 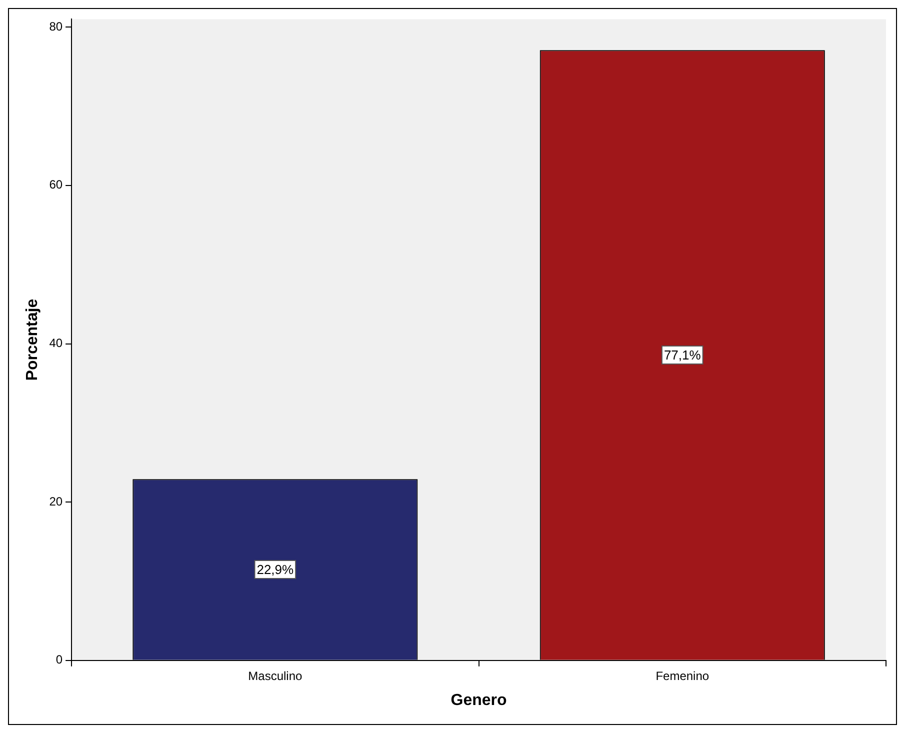 What do you see at coordinates (59, 659) in the screenshot?
I see `y-tick-label: 0` at bounding box center [59, 659].